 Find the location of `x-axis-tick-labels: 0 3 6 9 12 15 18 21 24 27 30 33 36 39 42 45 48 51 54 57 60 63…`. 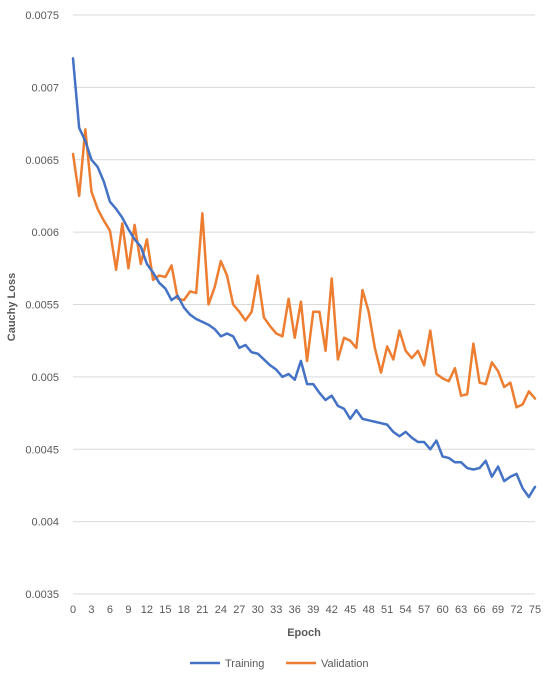

x-axis-tick-labels: 0 3 6 9 12 15 18 21 24 27 30 33 36 39 42 45 48 51 54 57 60 63… is located at coordinates (305, 610).